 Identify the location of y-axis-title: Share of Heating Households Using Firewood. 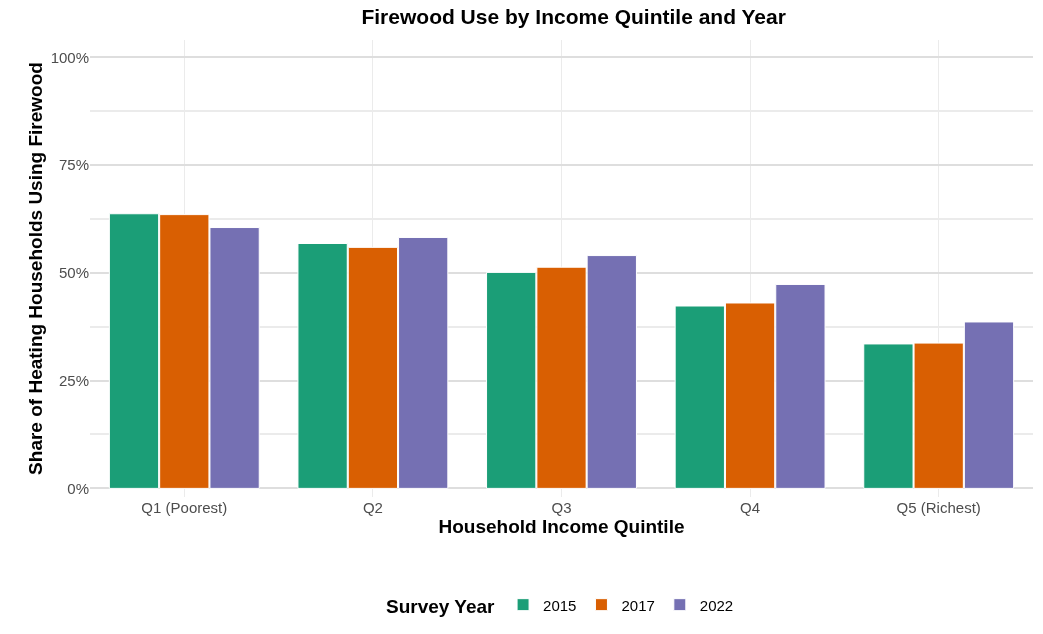
(35, 268).